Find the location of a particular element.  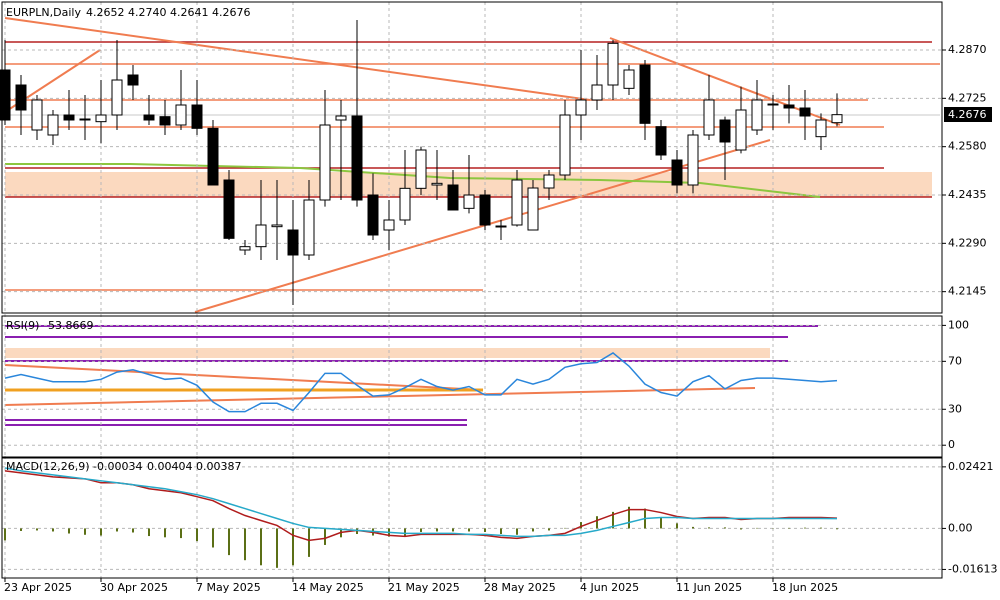

y-tick-label: 70 is located at coordinates (955, 360).